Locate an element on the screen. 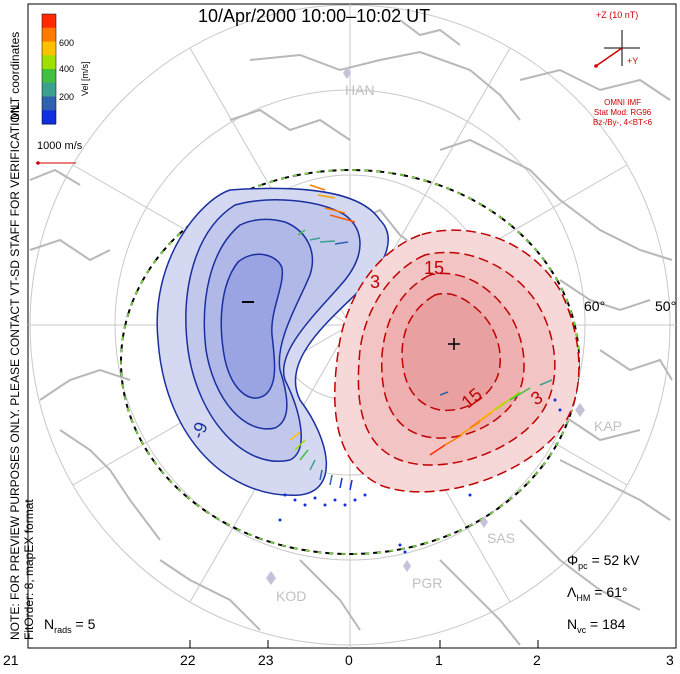  stat-phi-sub: pc is located at coordinates (583, 565).